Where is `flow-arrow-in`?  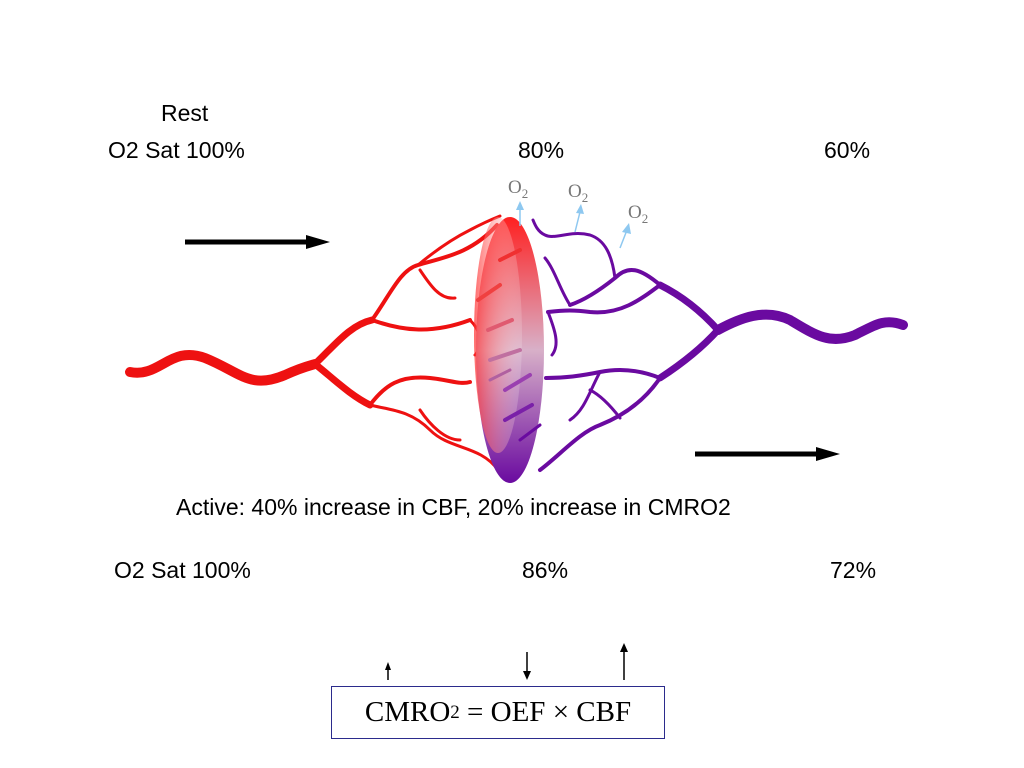
flow-arrow-in is located at coordinates (257, 242).